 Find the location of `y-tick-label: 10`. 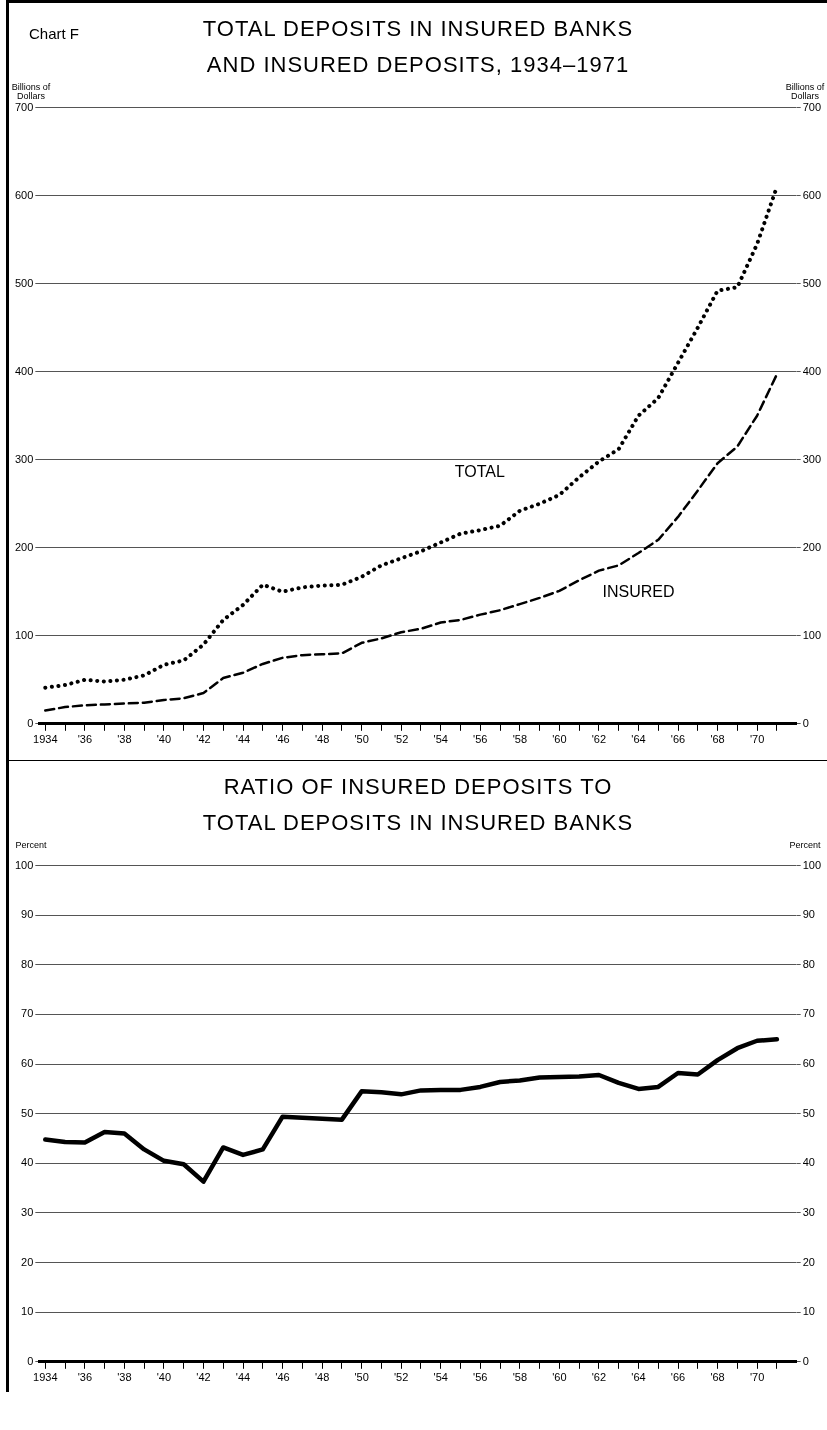

y-tick-label: 10 is located at coordinates (27, 1311).